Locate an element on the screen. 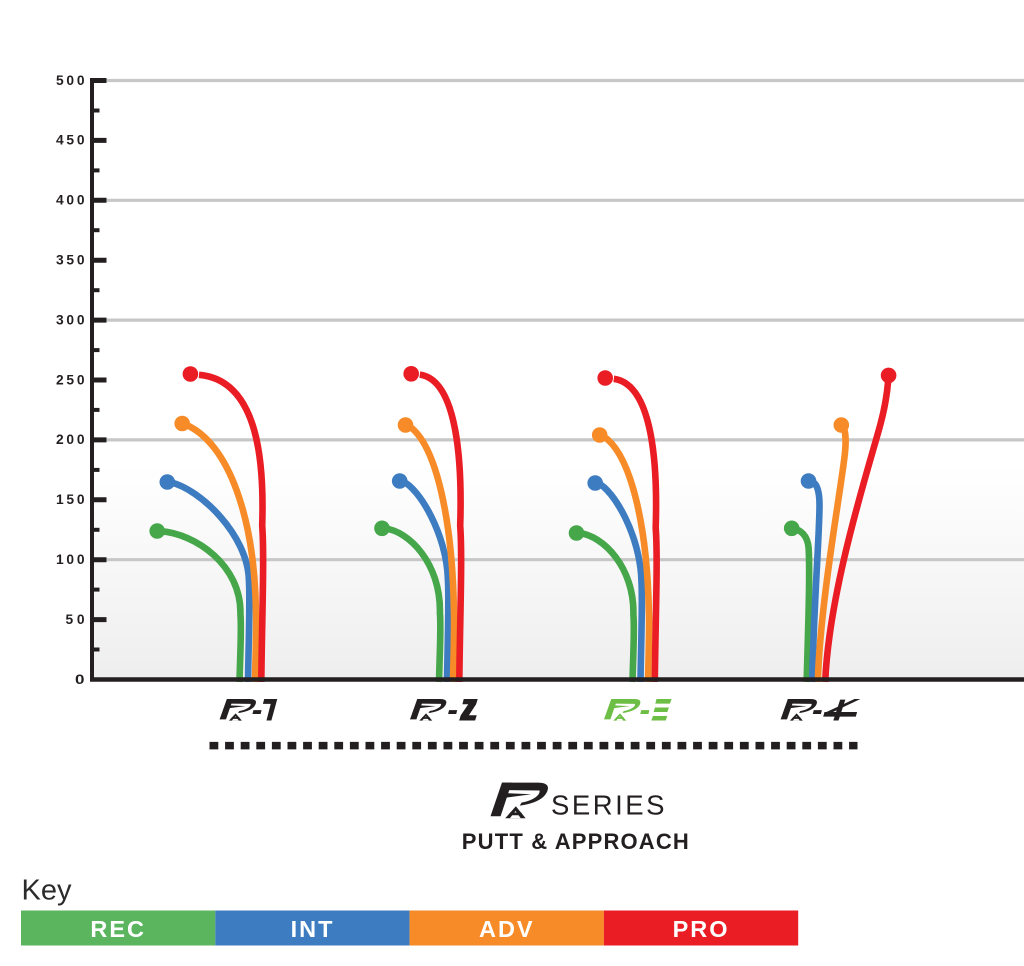 This screenshot has width=1024, height=966. svg-text: 350 is located at coordinates (70, 260).